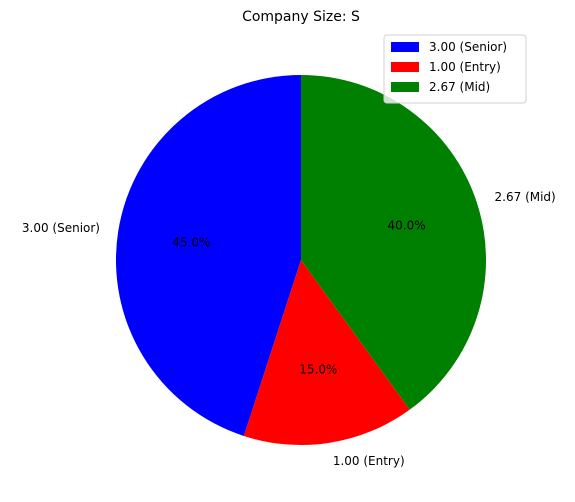  Describe the element at coordinates (465, 67) in the screenshot. I see `legend-label-1-00-entry: 1.00 (Entry)` at that location.